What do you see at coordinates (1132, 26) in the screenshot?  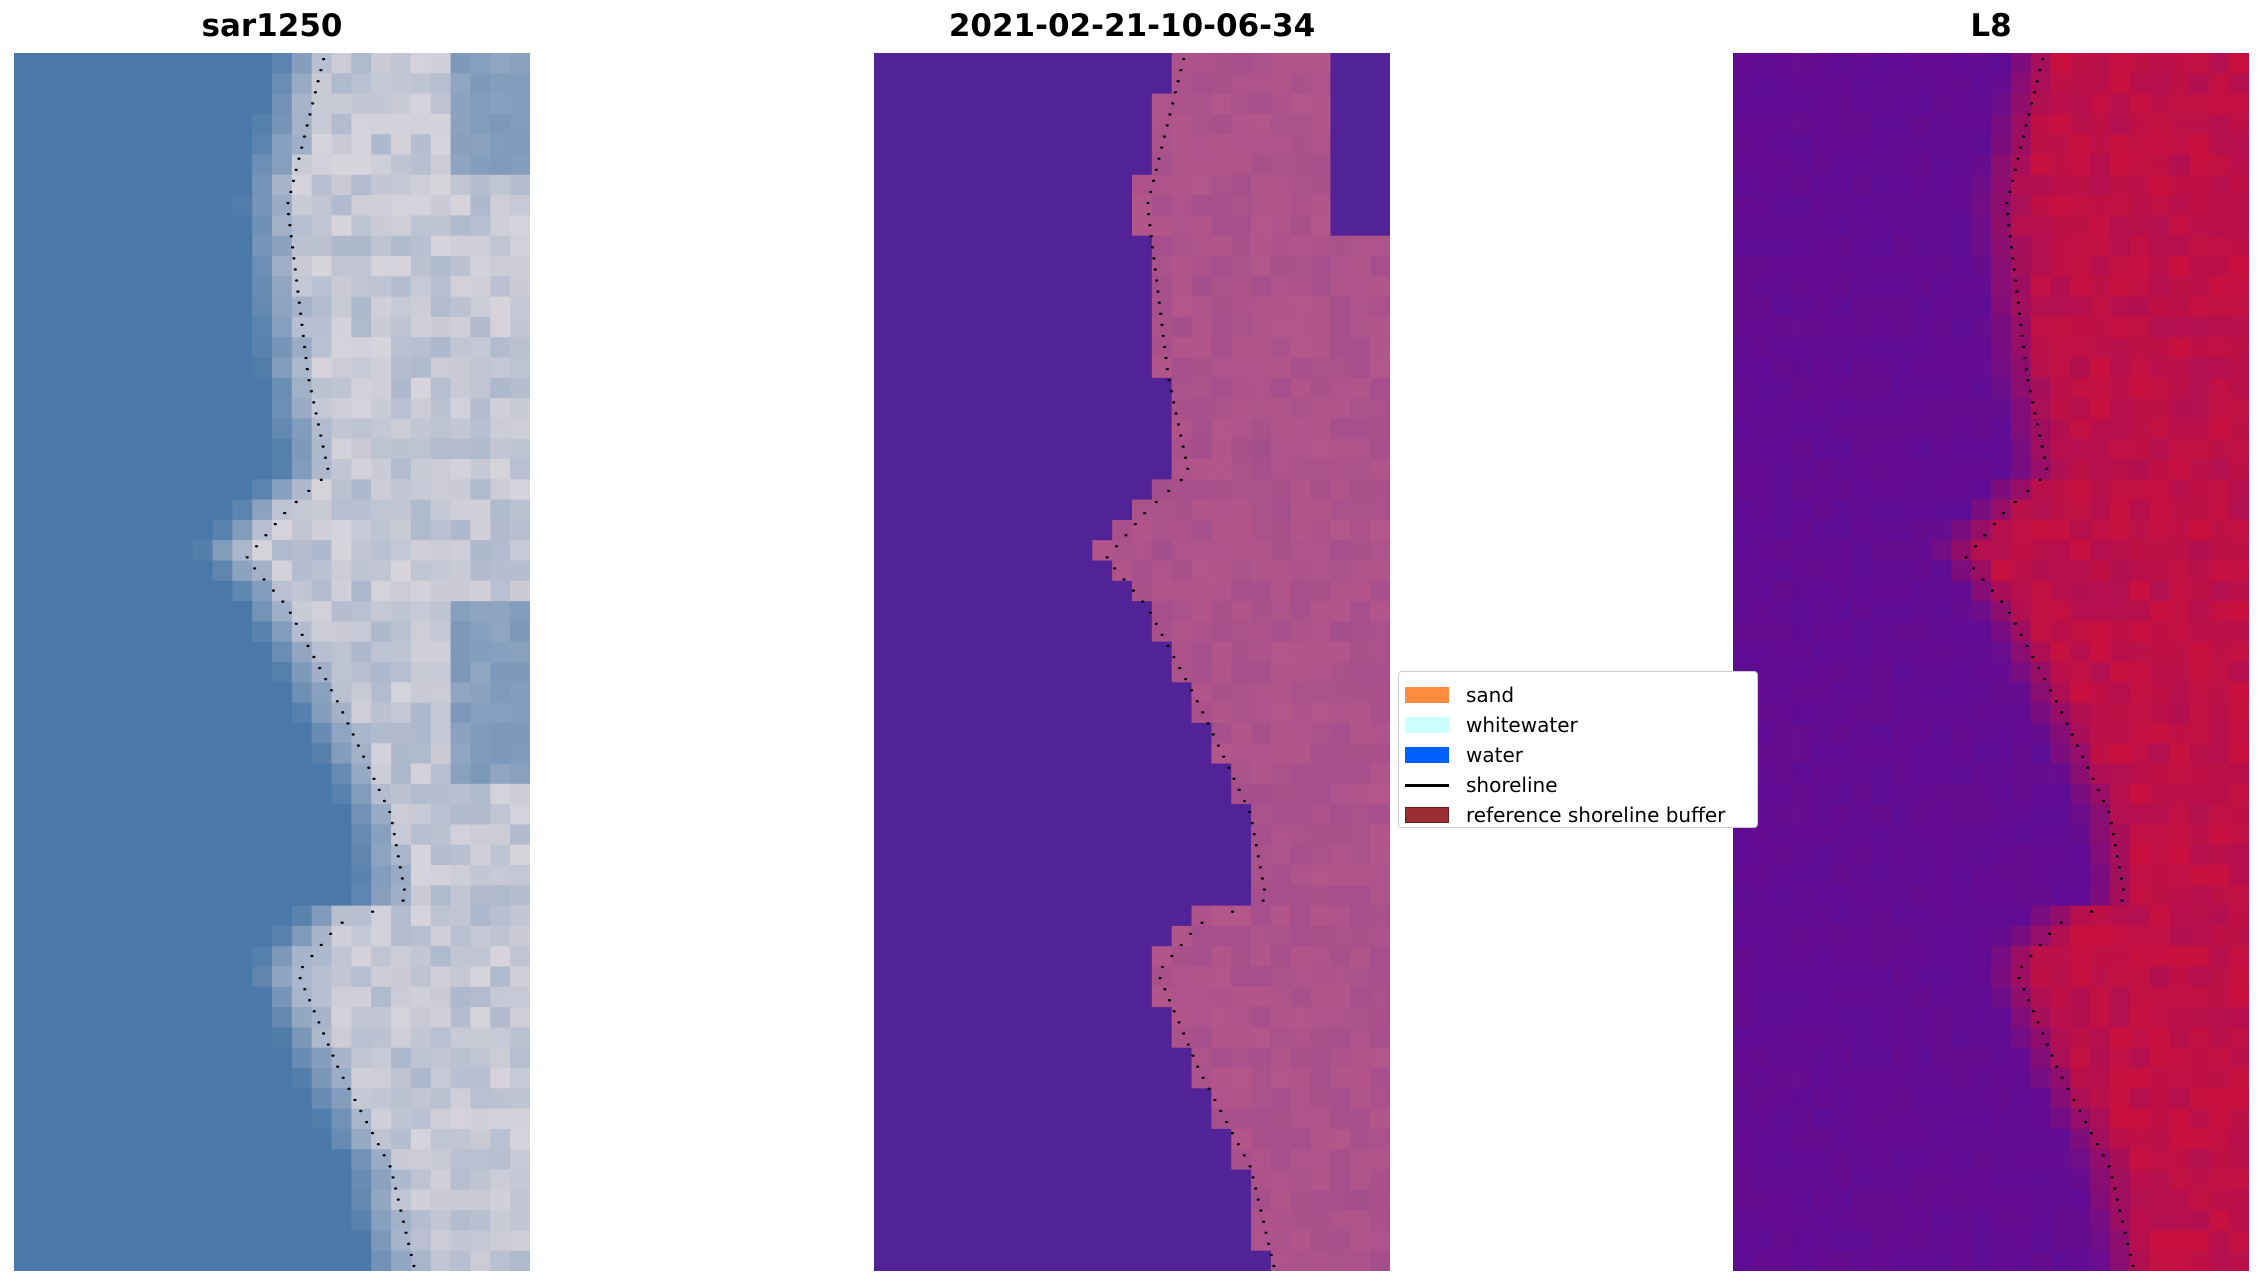 I see `panel-title-date: 2021-02-21-10-06-34` at bounding box center [1132, 26].